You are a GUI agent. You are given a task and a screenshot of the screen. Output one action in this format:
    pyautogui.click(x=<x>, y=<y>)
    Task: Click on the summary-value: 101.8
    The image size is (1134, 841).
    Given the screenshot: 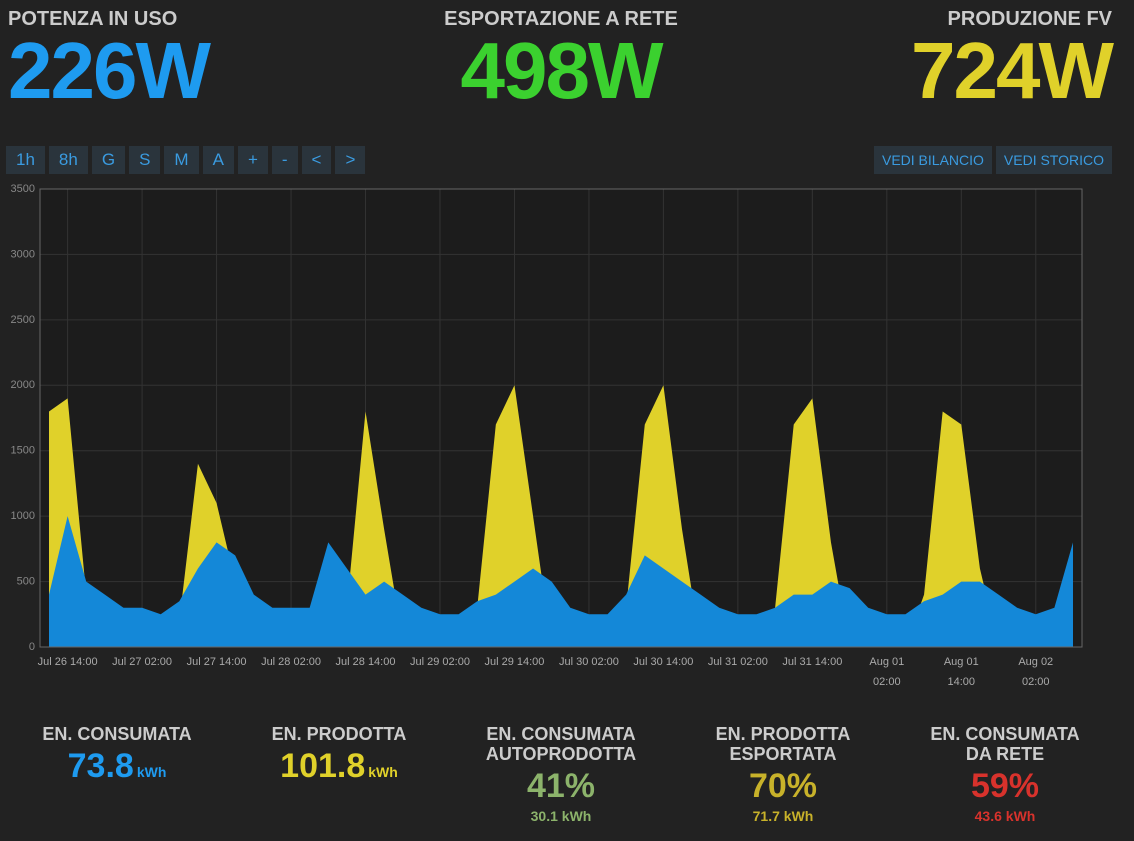 What is the action you would take?
    pyautogui.click(x=323, y=766)
    